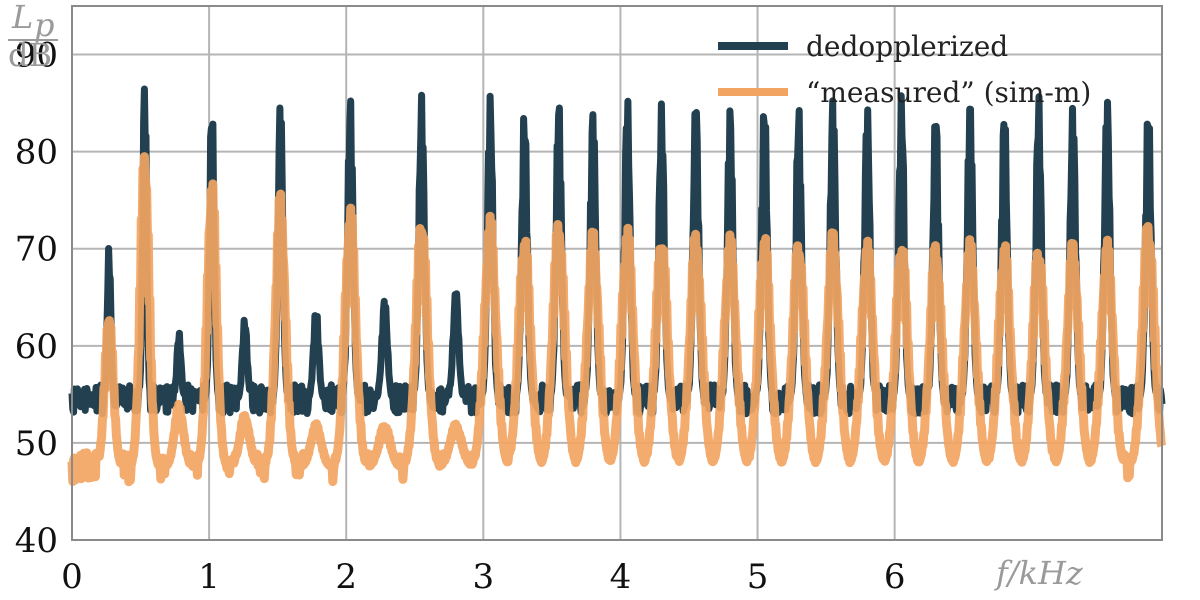 The height and width of the screenshot is (600, 1200). What do you see at coordinates (1039, 573) in the screenshot?
I see `x-axis-label: f/kHz` at bounding box center [1039, 573].